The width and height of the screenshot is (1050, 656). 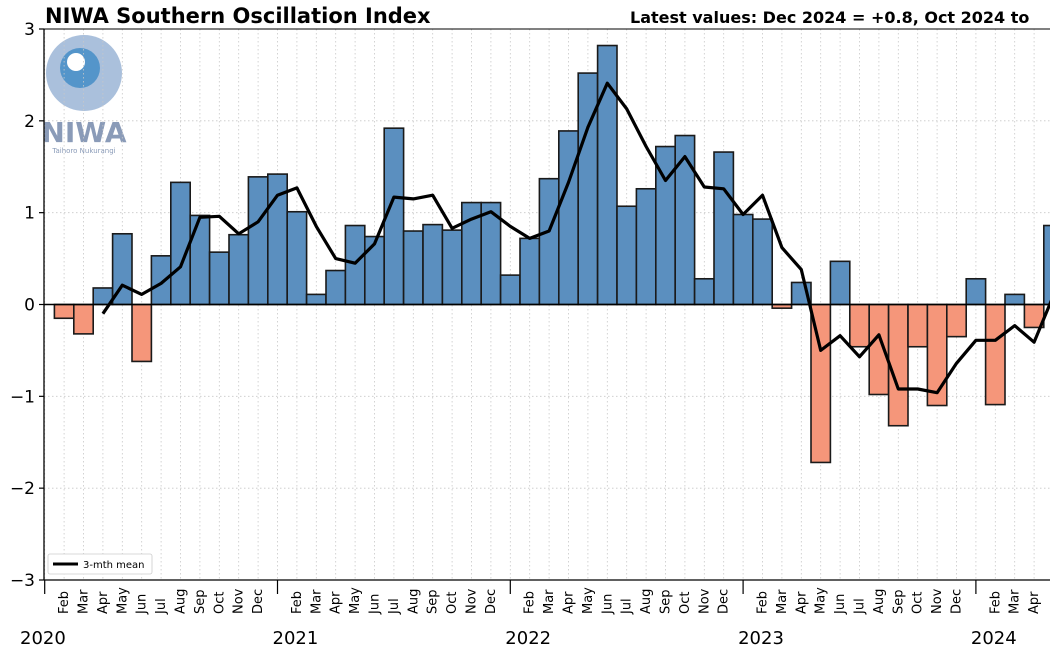 What do you see at coordinates (29, 306) in the screenshot?
I see `y-tick-label: 0` at bounding box center [29, 306].